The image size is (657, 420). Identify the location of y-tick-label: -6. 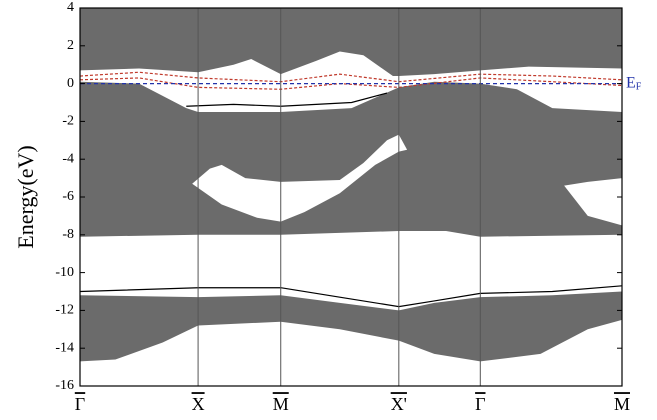
(68, 196).